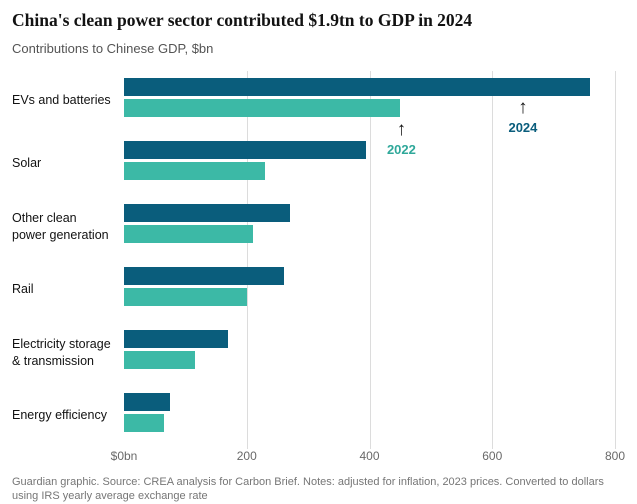  I want to click on chart-row: Electricity storage & transmission, so click(317, 354).